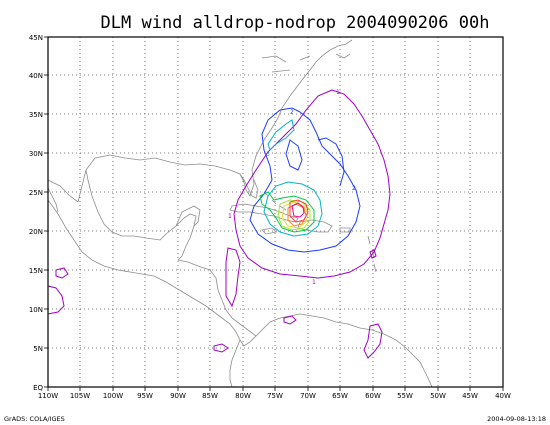 The height and width of the screenshot is (425, 550). What do you see at coordinates (373, 254) in the screenshot?
I see `contour-1-east` at bounding box center [373, 254].